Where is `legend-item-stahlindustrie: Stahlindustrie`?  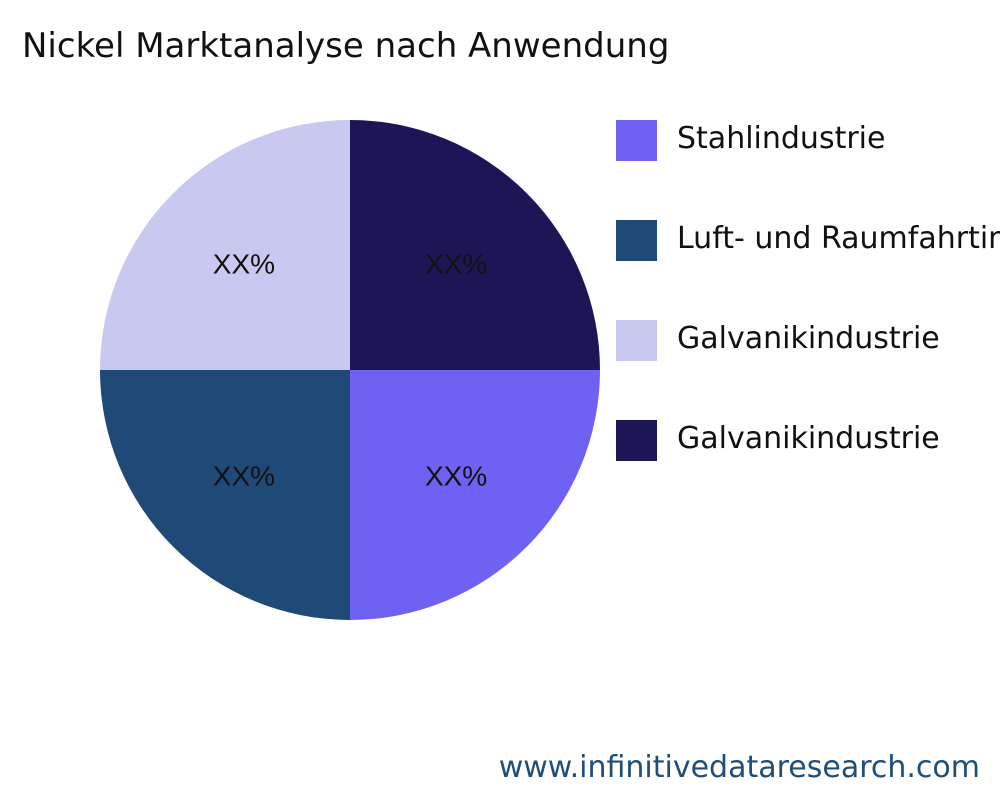 legend-item-stahlindustrie: Stahlindustrie is located at coordinates (808, 170).